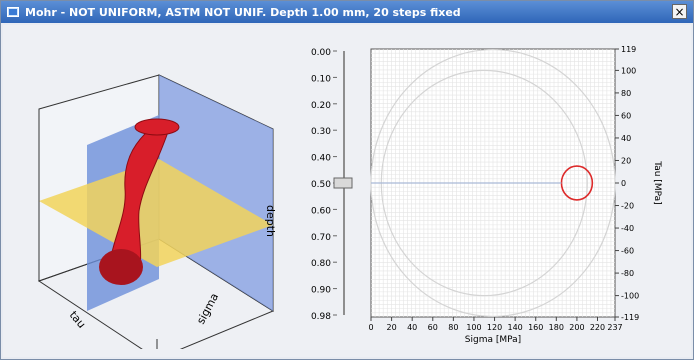 The width and height of the screenshot is (694, 360). Describe the element at coordinates (627, 206) in the screenshot. I see `y-tick-label: -20` at that location.